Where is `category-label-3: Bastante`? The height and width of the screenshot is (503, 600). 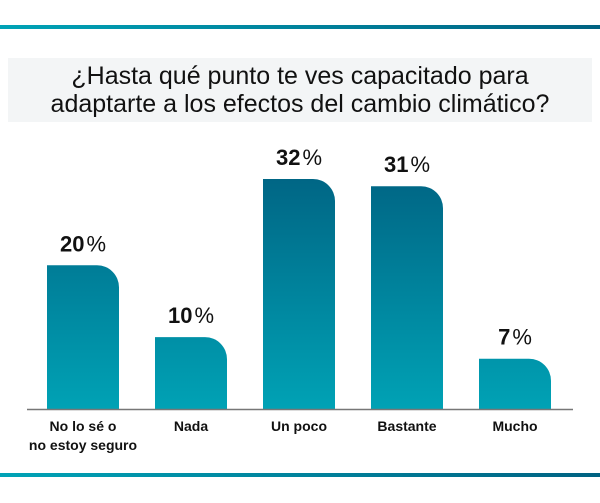
category-label-3: Bastante is located at coordinates (406, 426).